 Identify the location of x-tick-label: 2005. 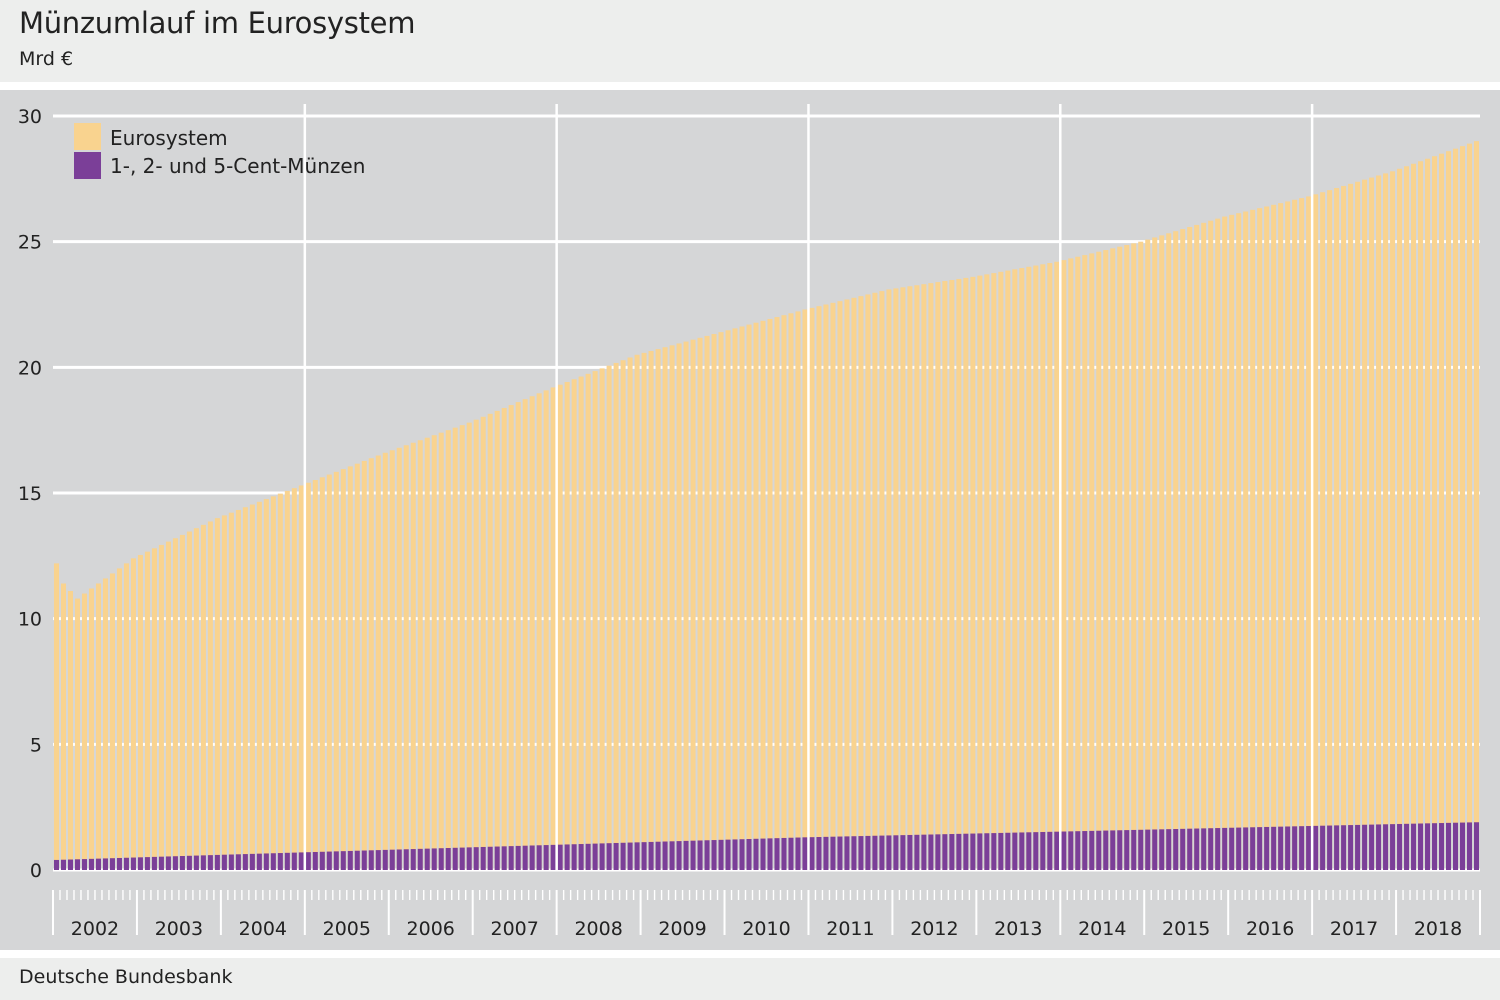
(347, 929).